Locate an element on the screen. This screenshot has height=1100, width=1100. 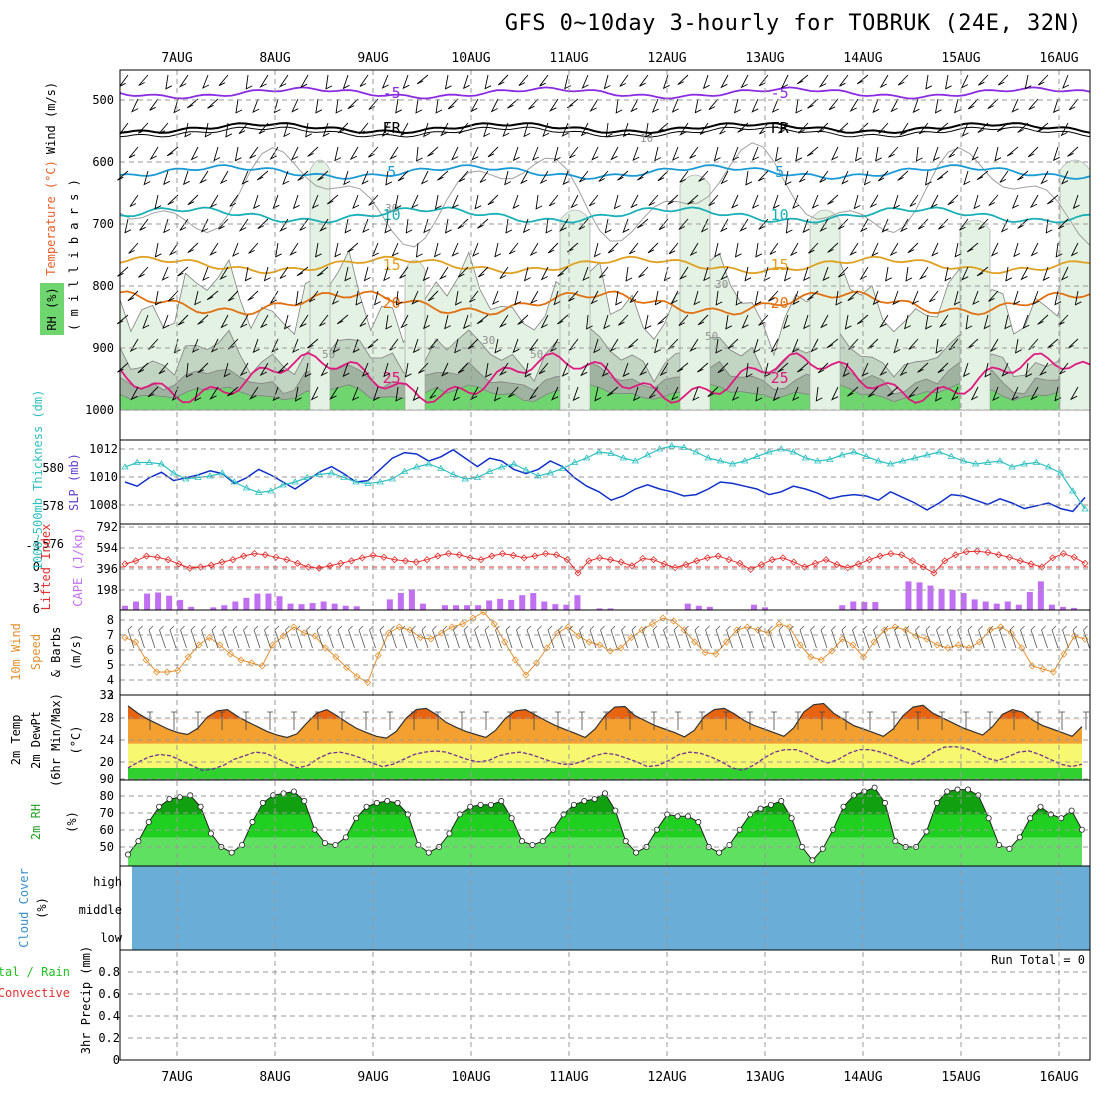
slp-tick: 1010 is located at coordinates (103, 477).